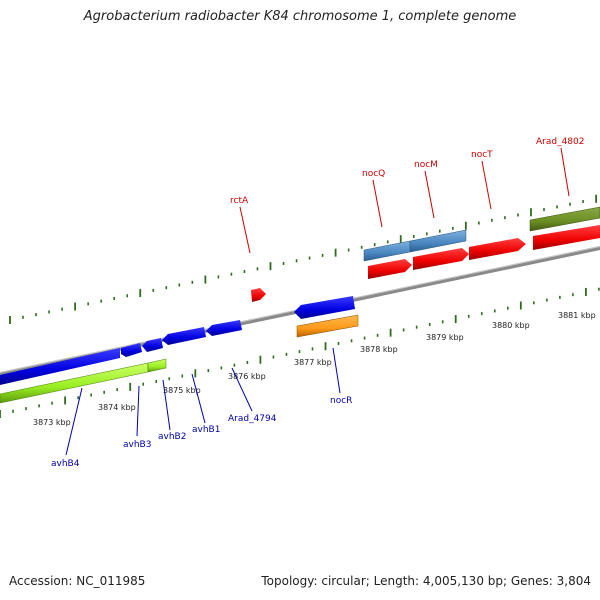  I want to click on upper-feature-band, so click(481, 234).